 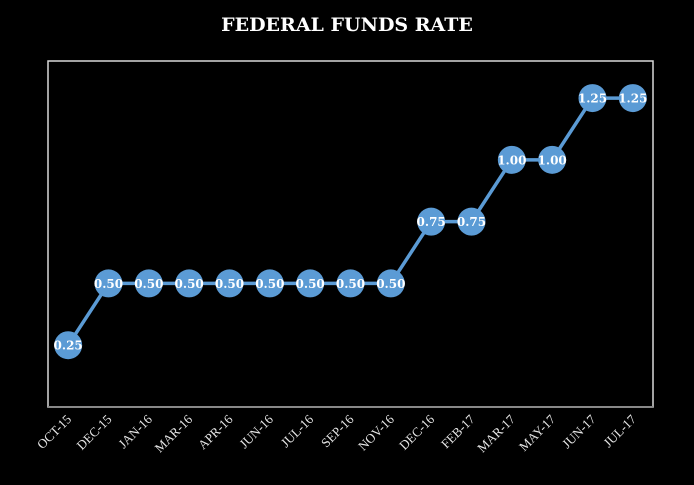 What do you see at coordinates (537, 432) in the screenshot?
I see `x-tick-label: MAY-17` at bounding box center [537, 432].